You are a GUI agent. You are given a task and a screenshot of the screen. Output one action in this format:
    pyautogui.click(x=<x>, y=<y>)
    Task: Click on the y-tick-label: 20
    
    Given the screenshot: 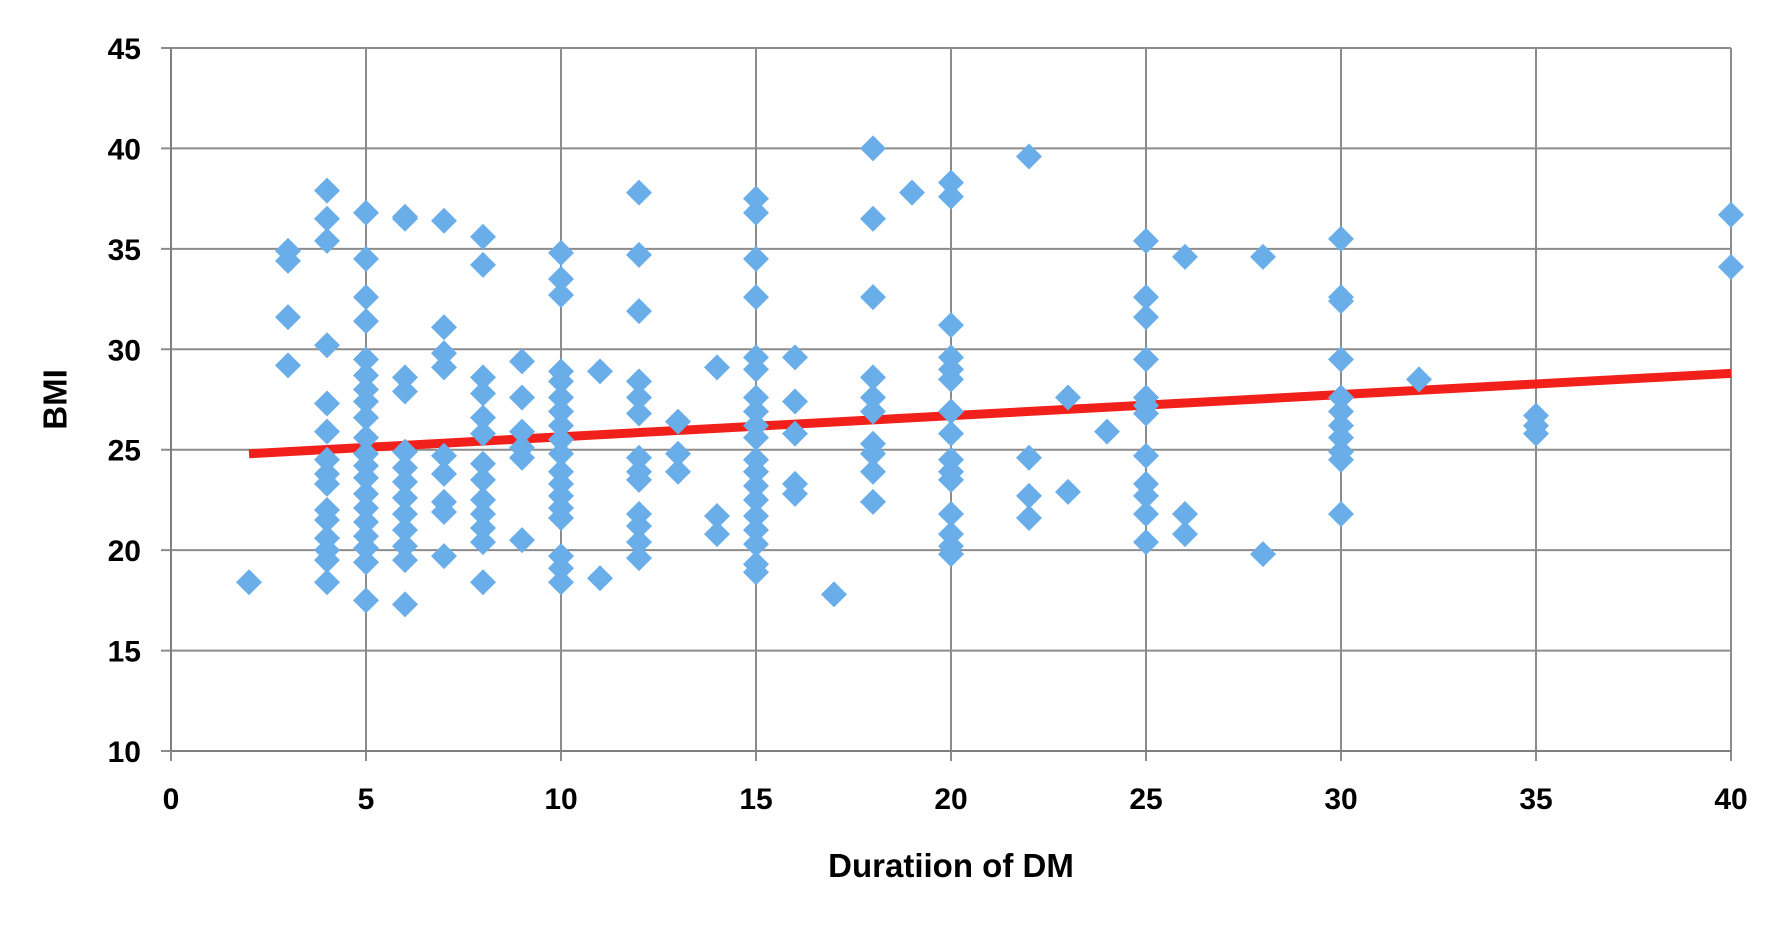 What is the action you would take?
    pyautogui.click(x=124, y=551)
    